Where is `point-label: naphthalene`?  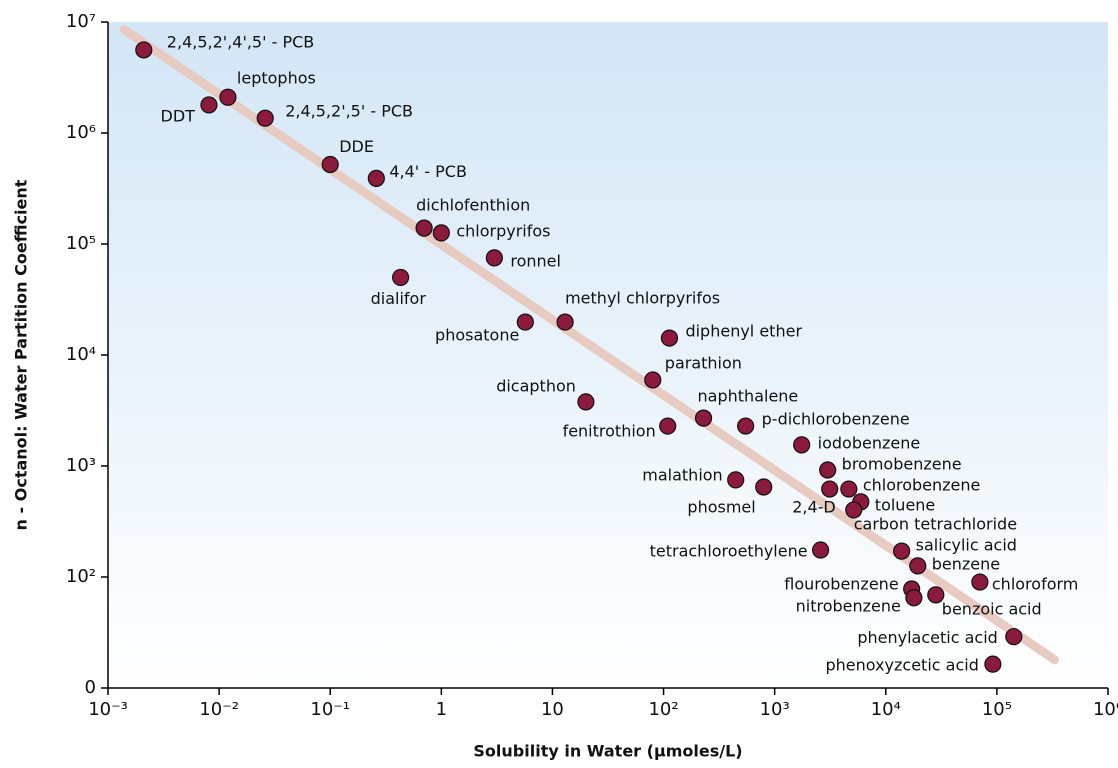 point-label: naphthalene is located at coordinates (748, 396).